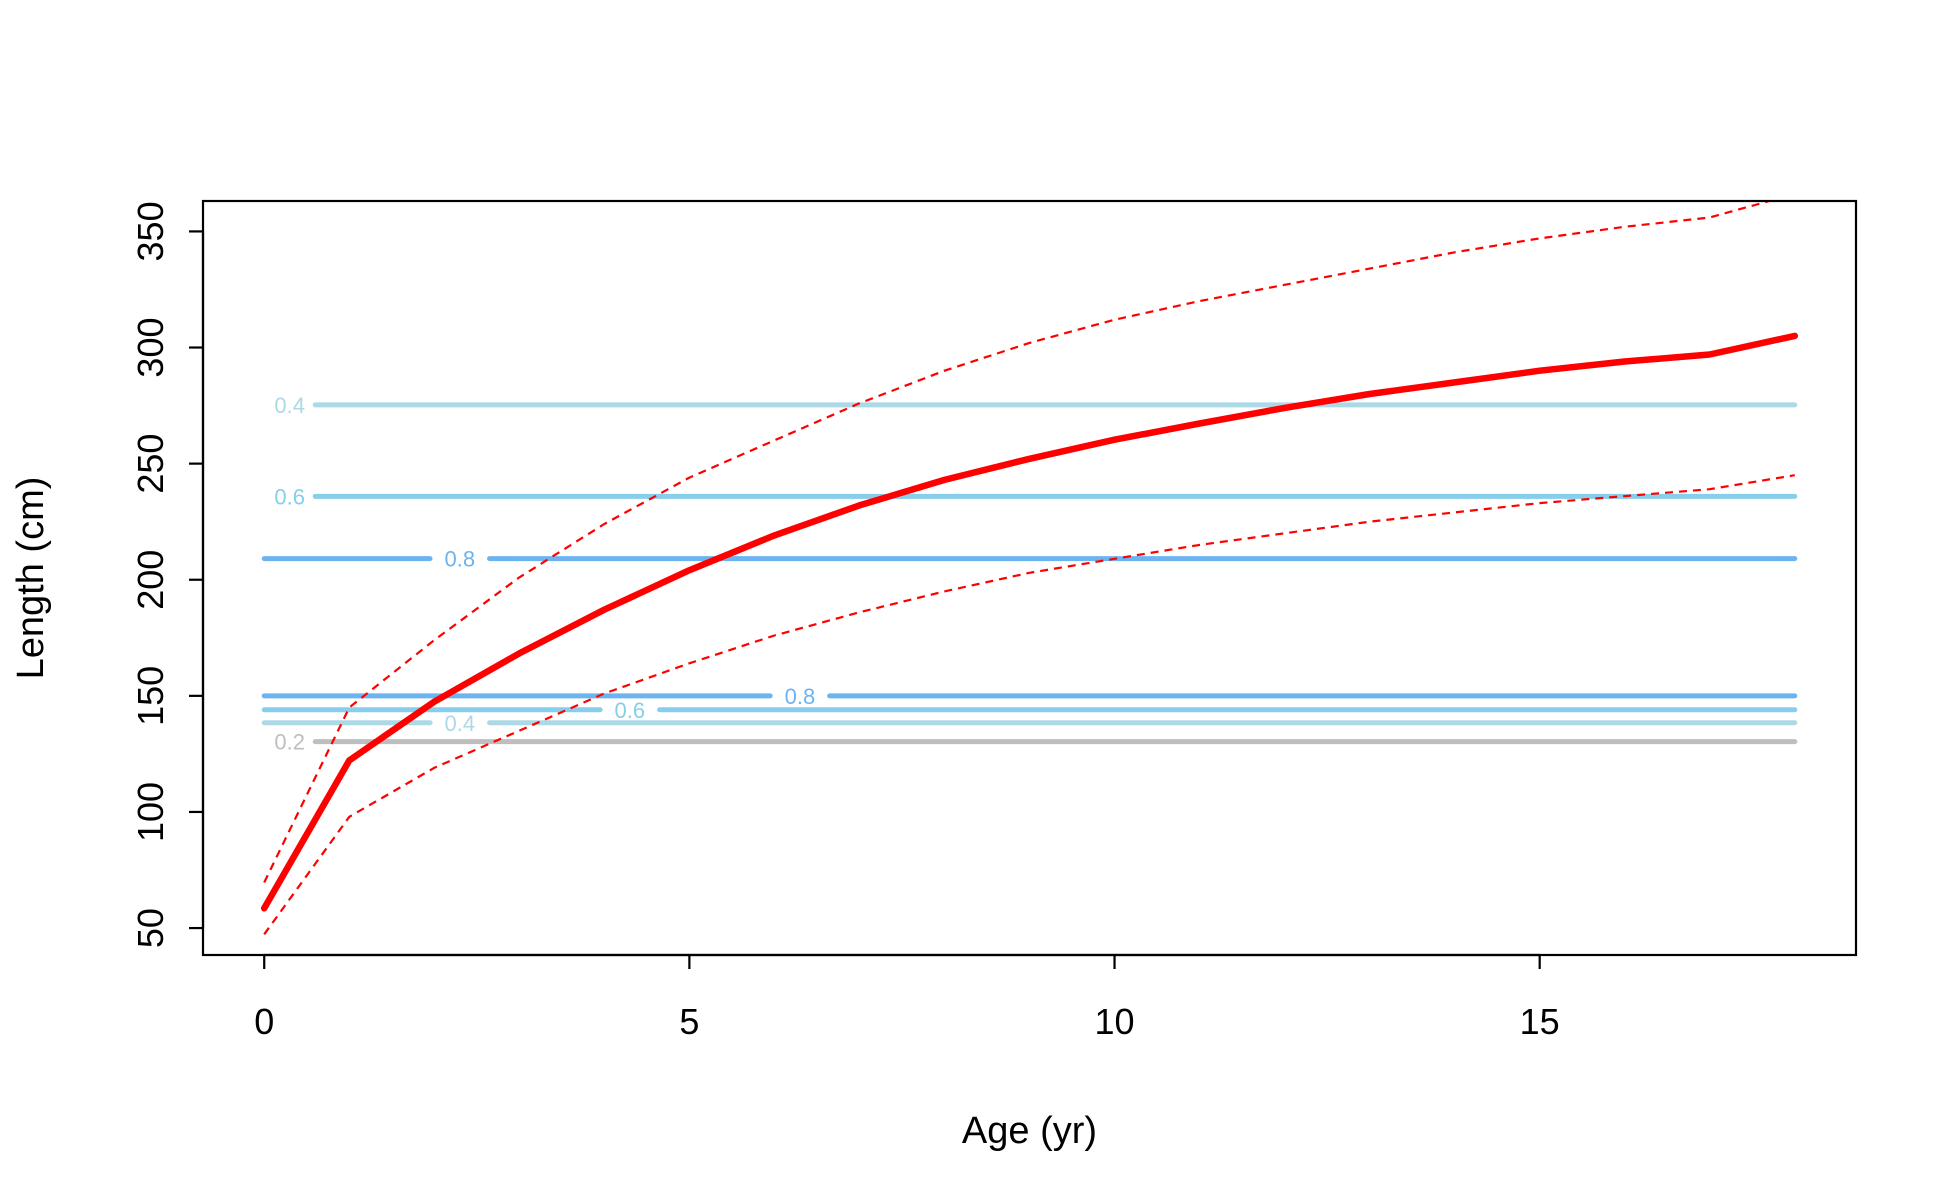  I want to click on y-axis-label: Length (cm), so click(31, 578).